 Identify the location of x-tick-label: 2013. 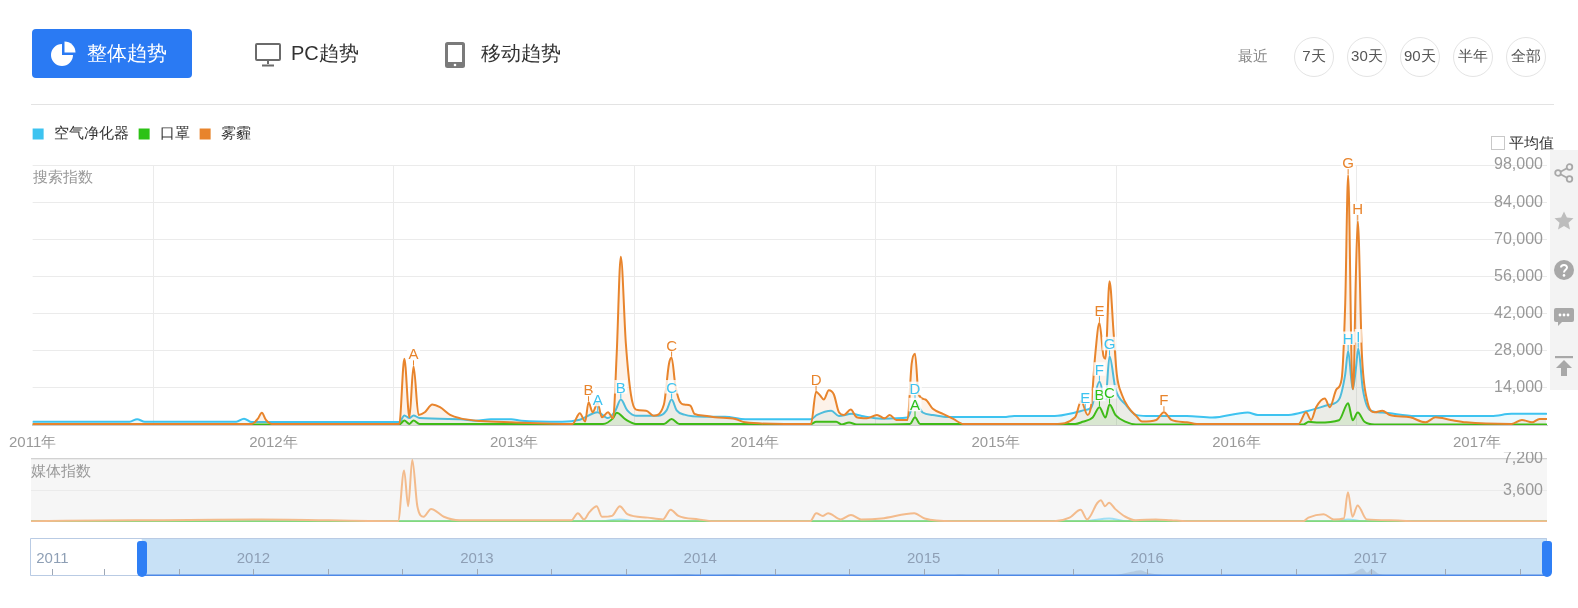
(477, 558).